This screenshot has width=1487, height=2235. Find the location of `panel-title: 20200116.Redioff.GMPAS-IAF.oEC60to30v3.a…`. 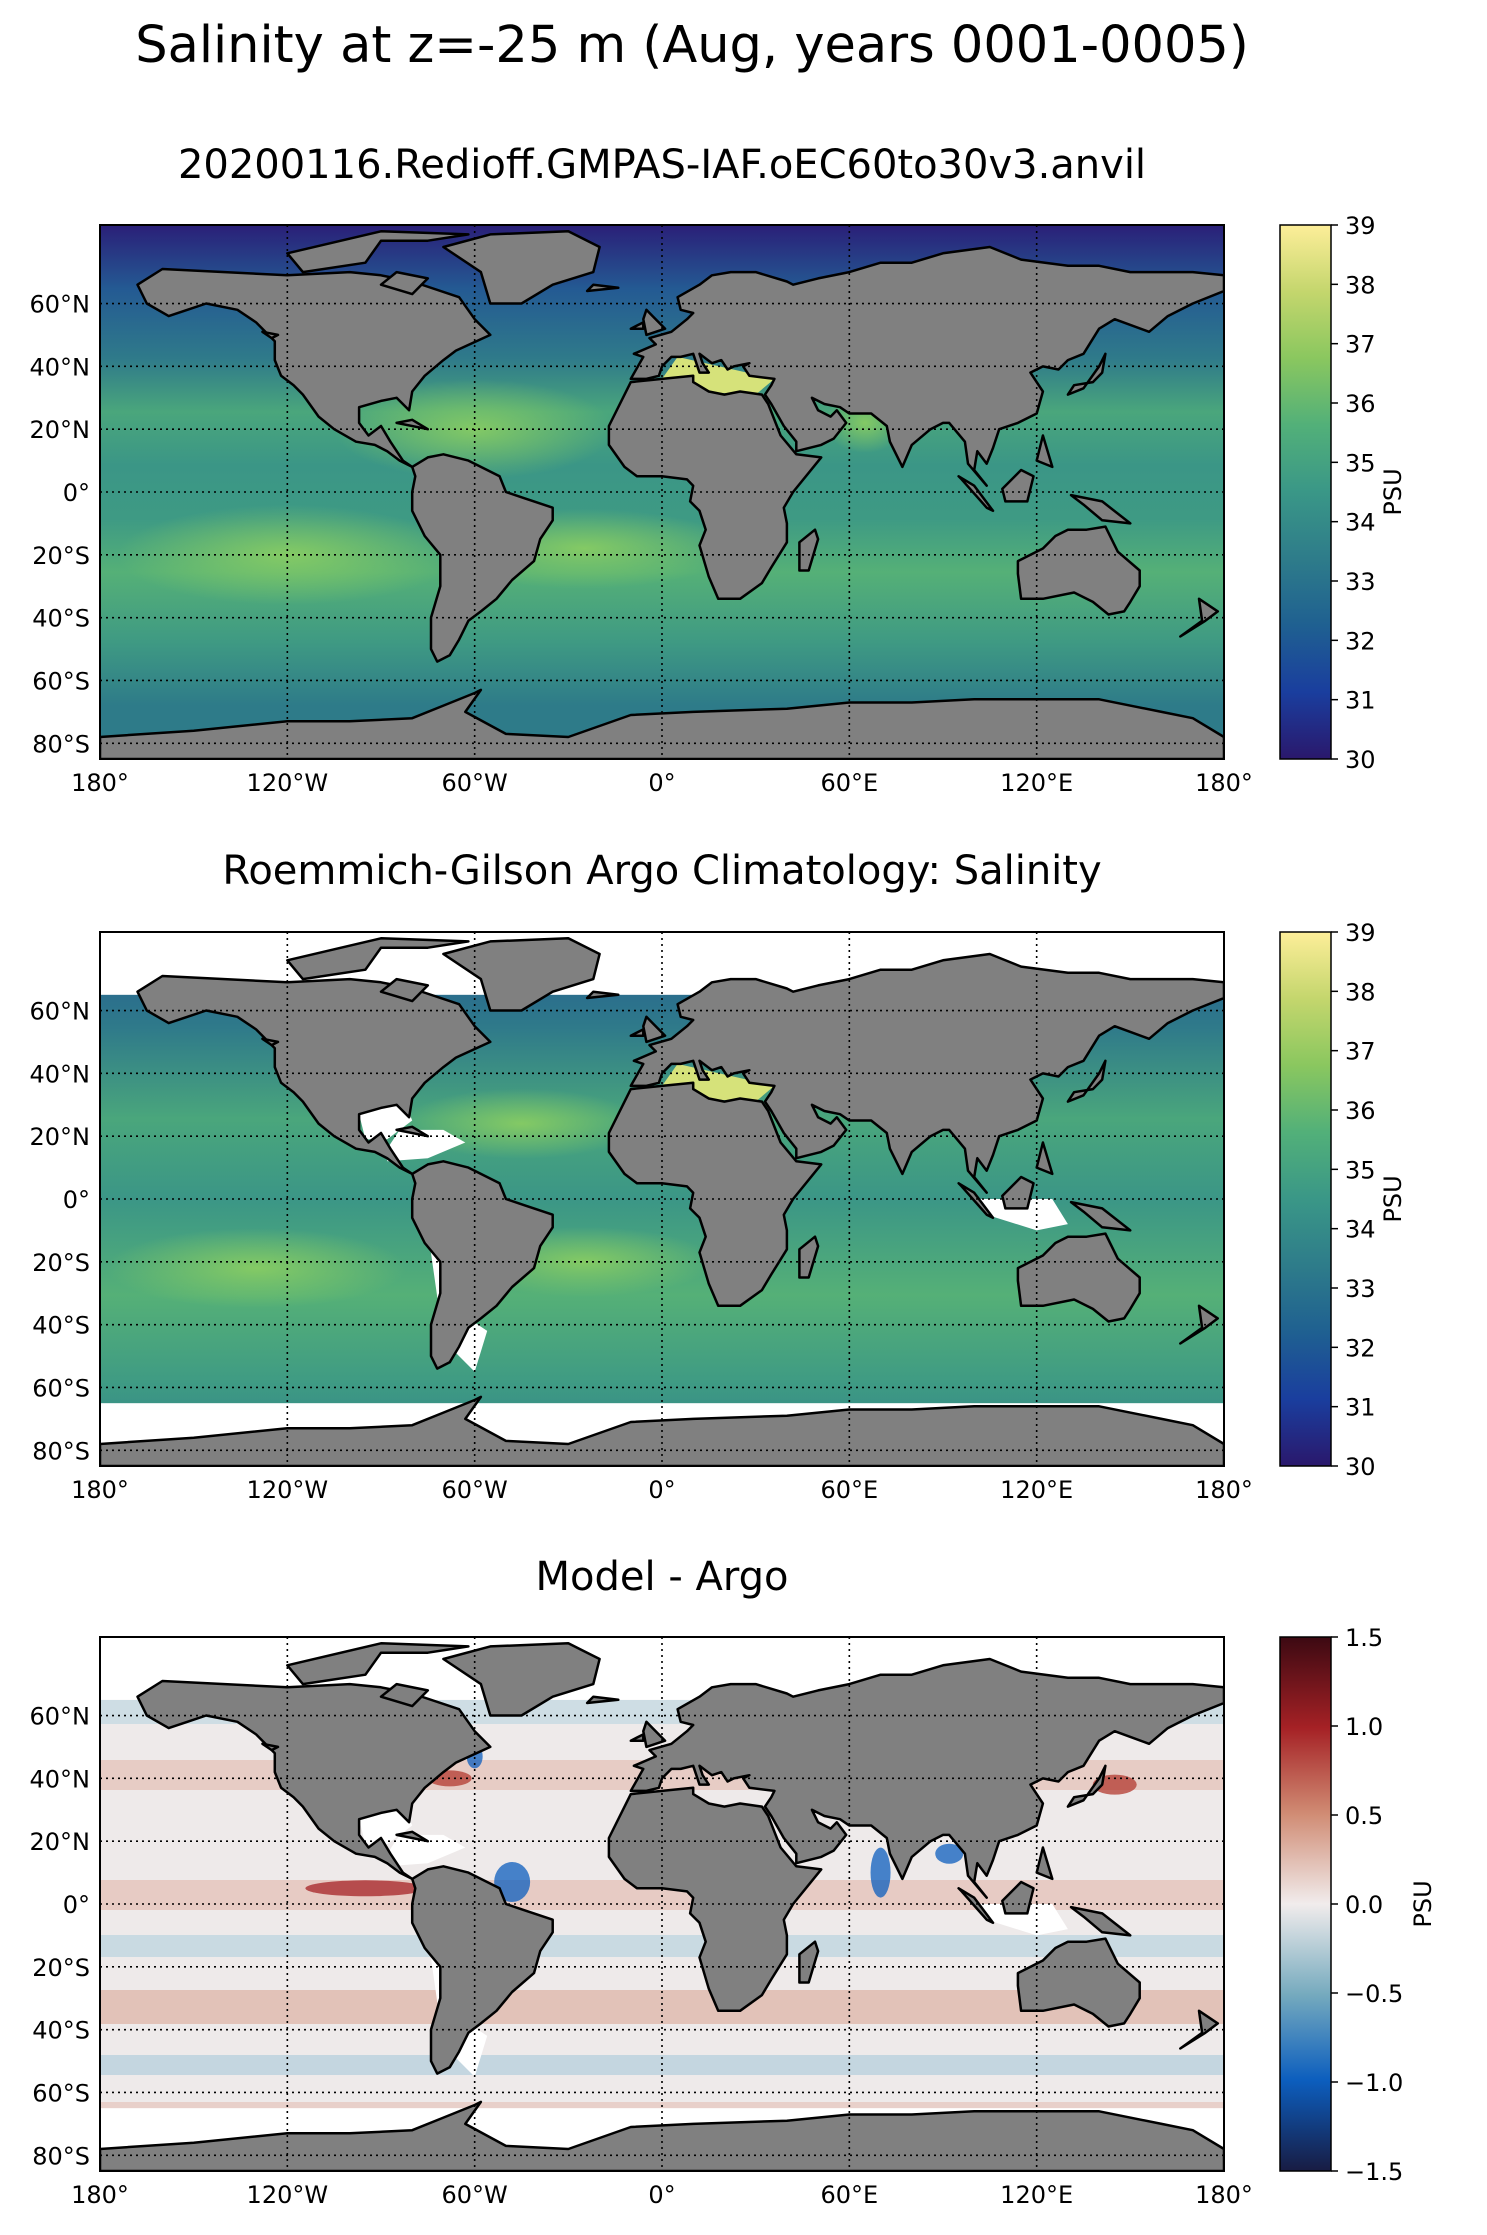

panel-title: 20200116.Redioff.GMPAS-IAF.oEC60to30v3.a… is located at coordinates (662, 165).